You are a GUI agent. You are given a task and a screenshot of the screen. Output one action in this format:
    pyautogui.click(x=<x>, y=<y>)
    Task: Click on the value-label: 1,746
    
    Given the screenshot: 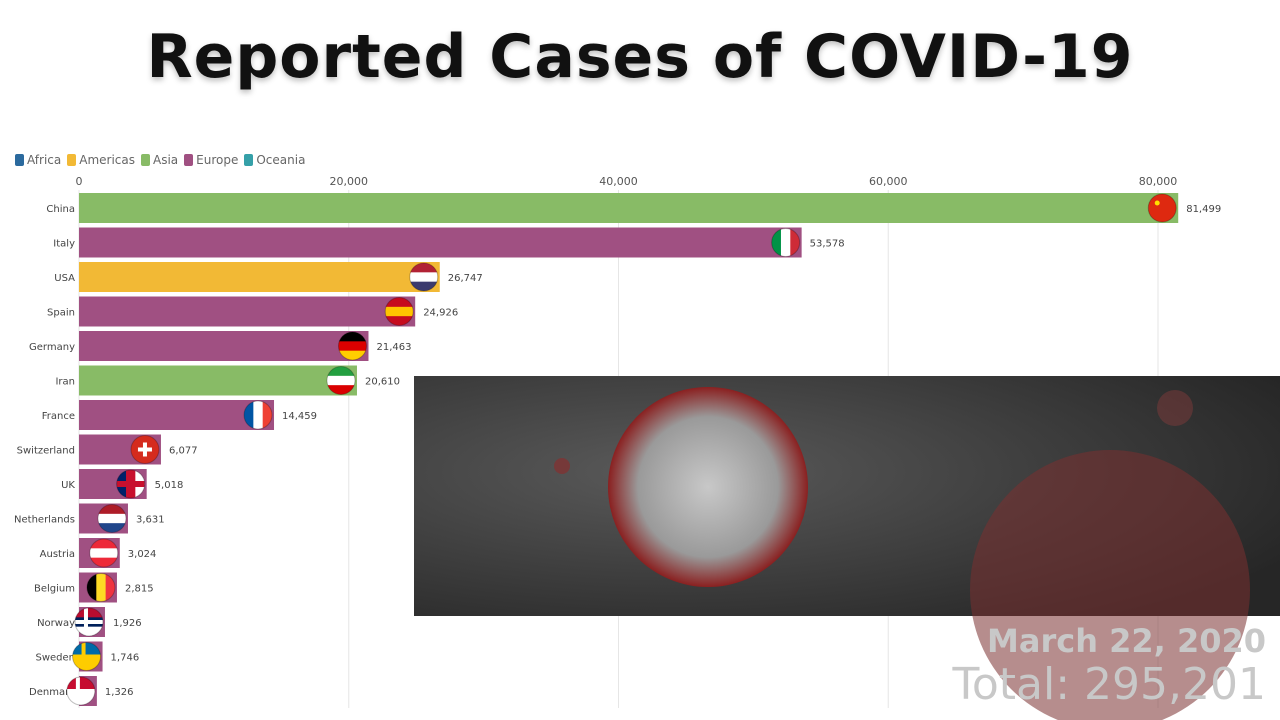 What is the action you would take?
    pyautogui.click(x=125, y=658)
    